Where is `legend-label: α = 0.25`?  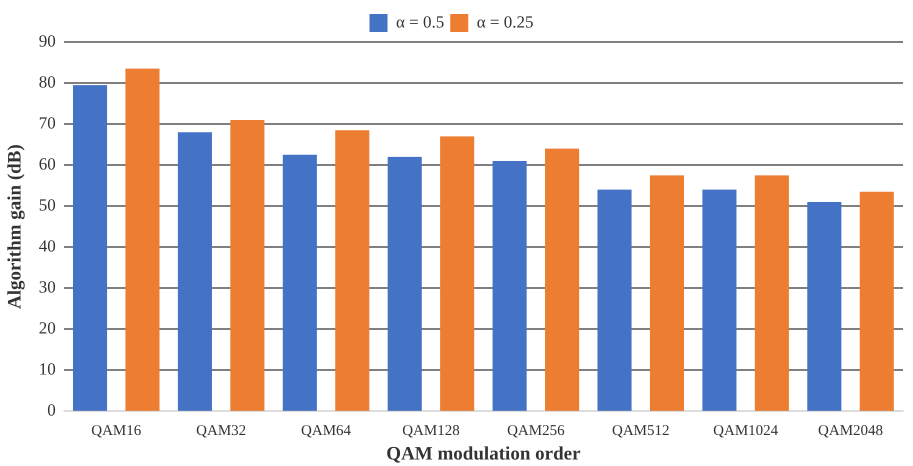
legend-label: α = 0.25 is located at coordinates (505, 22).